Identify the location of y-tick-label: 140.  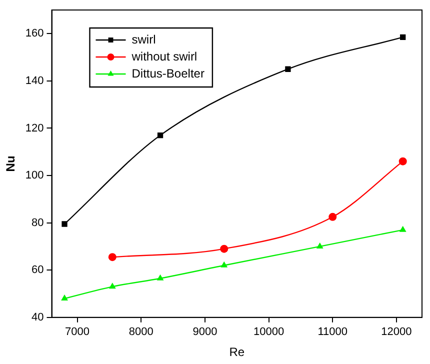
(34, 80).